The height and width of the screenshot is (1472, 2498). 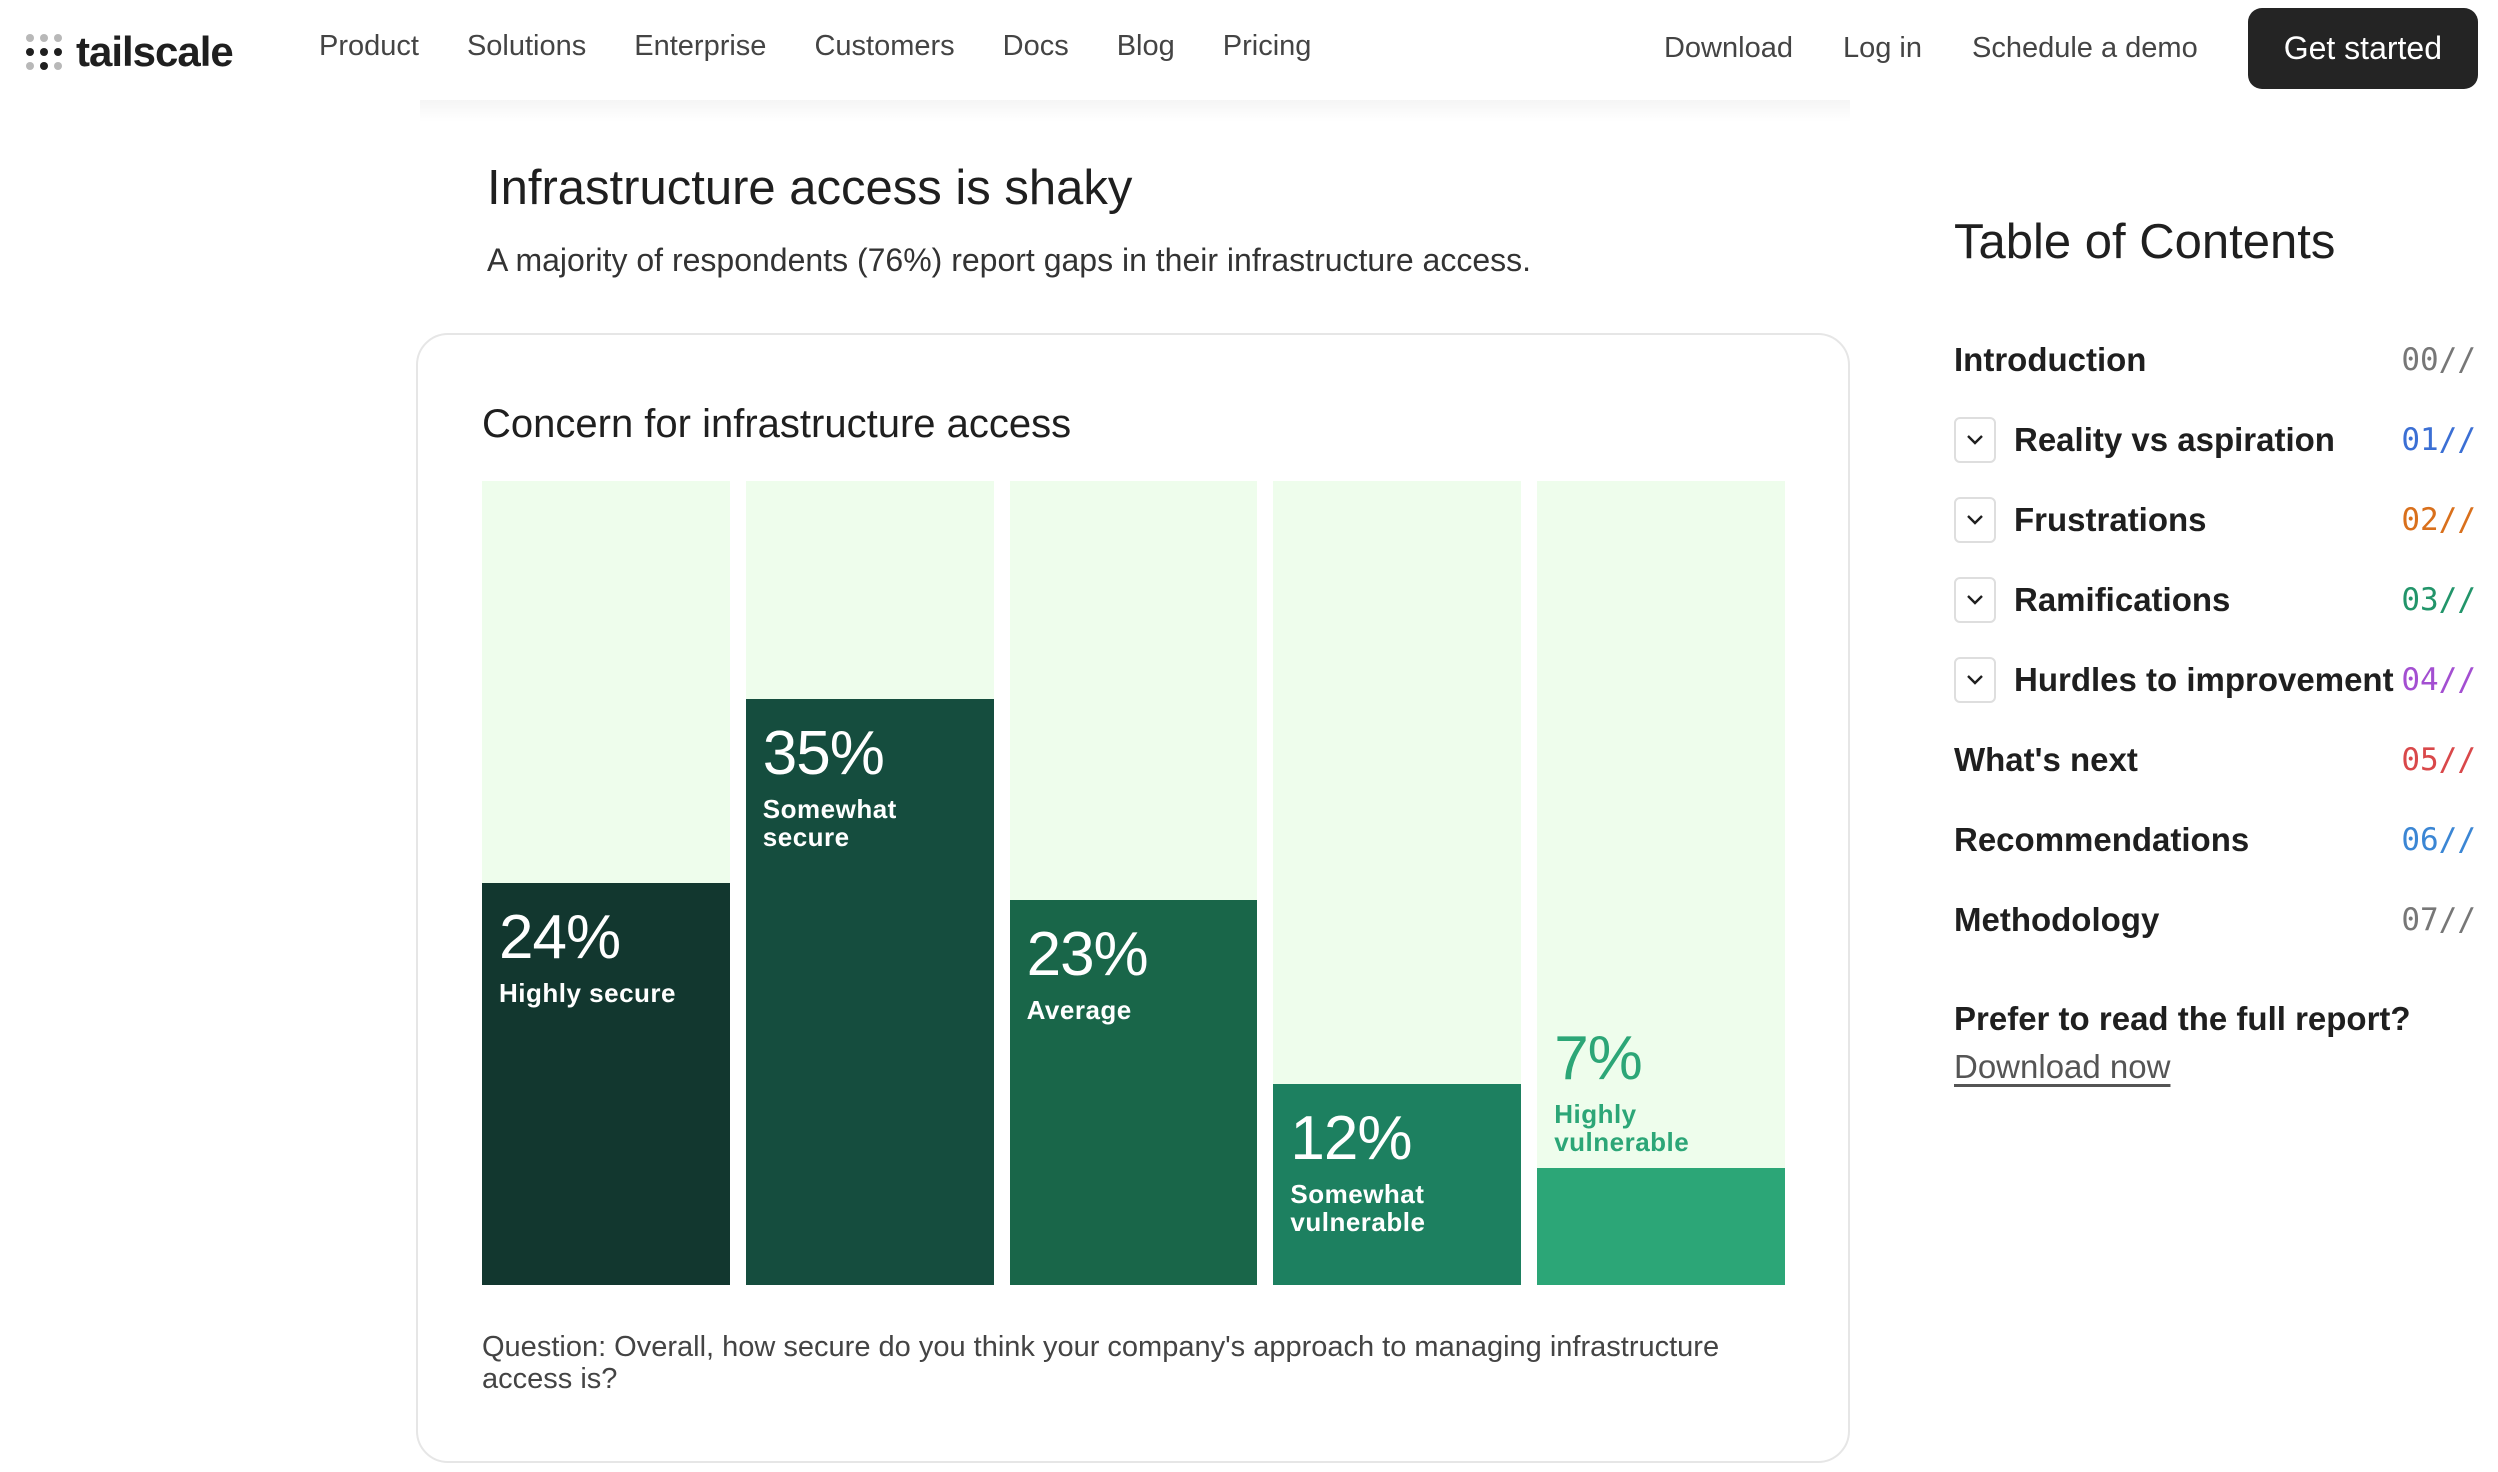 What do you see at coordinates (2362, 48) in the screenshot?
I see `get-started-button: Get started` at bounding box center [2362, 48].